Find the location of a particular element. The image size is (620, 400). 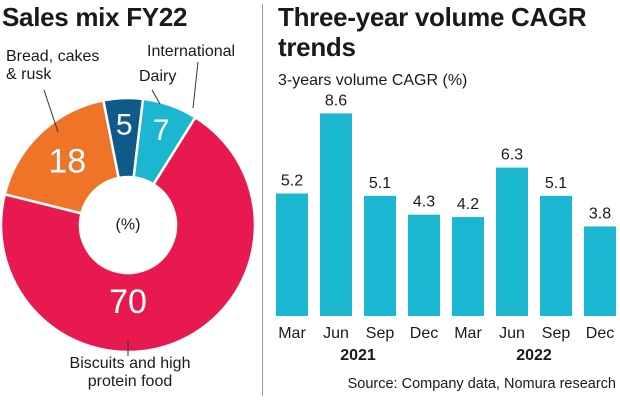

pie-label-dairy: Dairy is located at coordinates (158, 76).